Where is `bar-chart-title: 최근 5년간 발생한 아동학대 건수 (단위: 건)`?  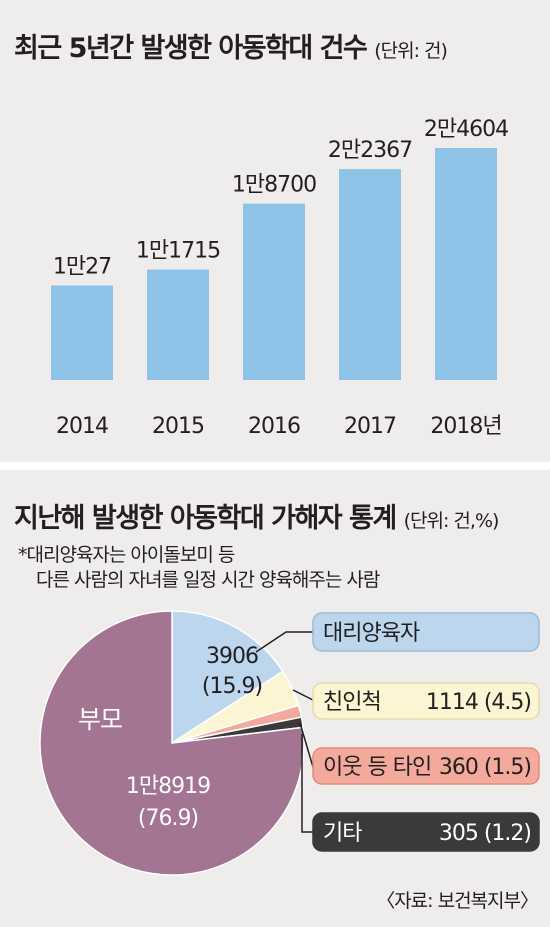
bar-chart-title: 최근 5년간 발생한 아동학대 건수 (단위: 건) is located at coordinates (231, 48).